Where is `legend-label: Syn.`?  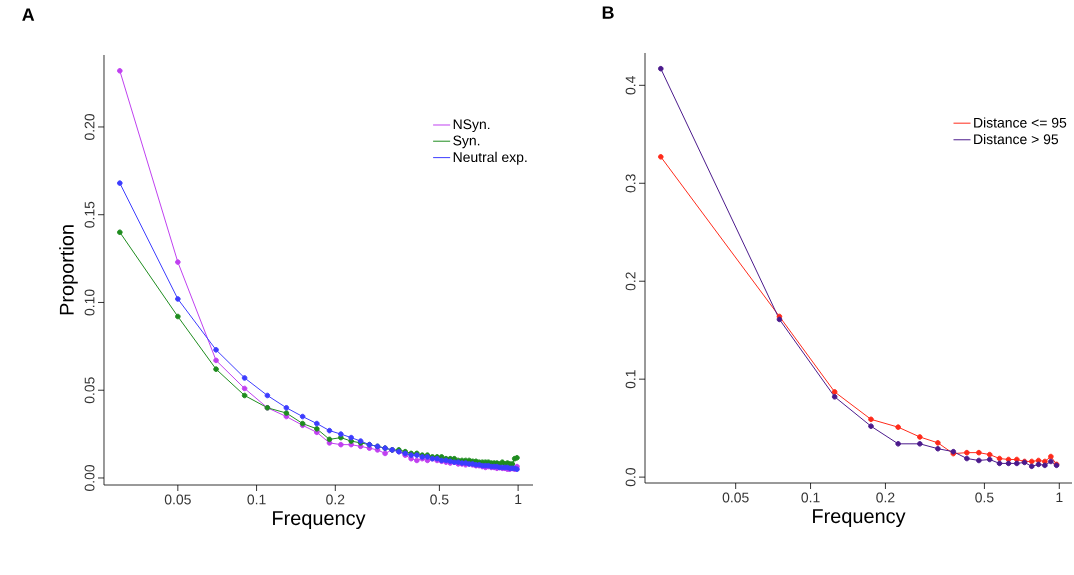
legend-label: Syn. is located at coordinates (466, 142).